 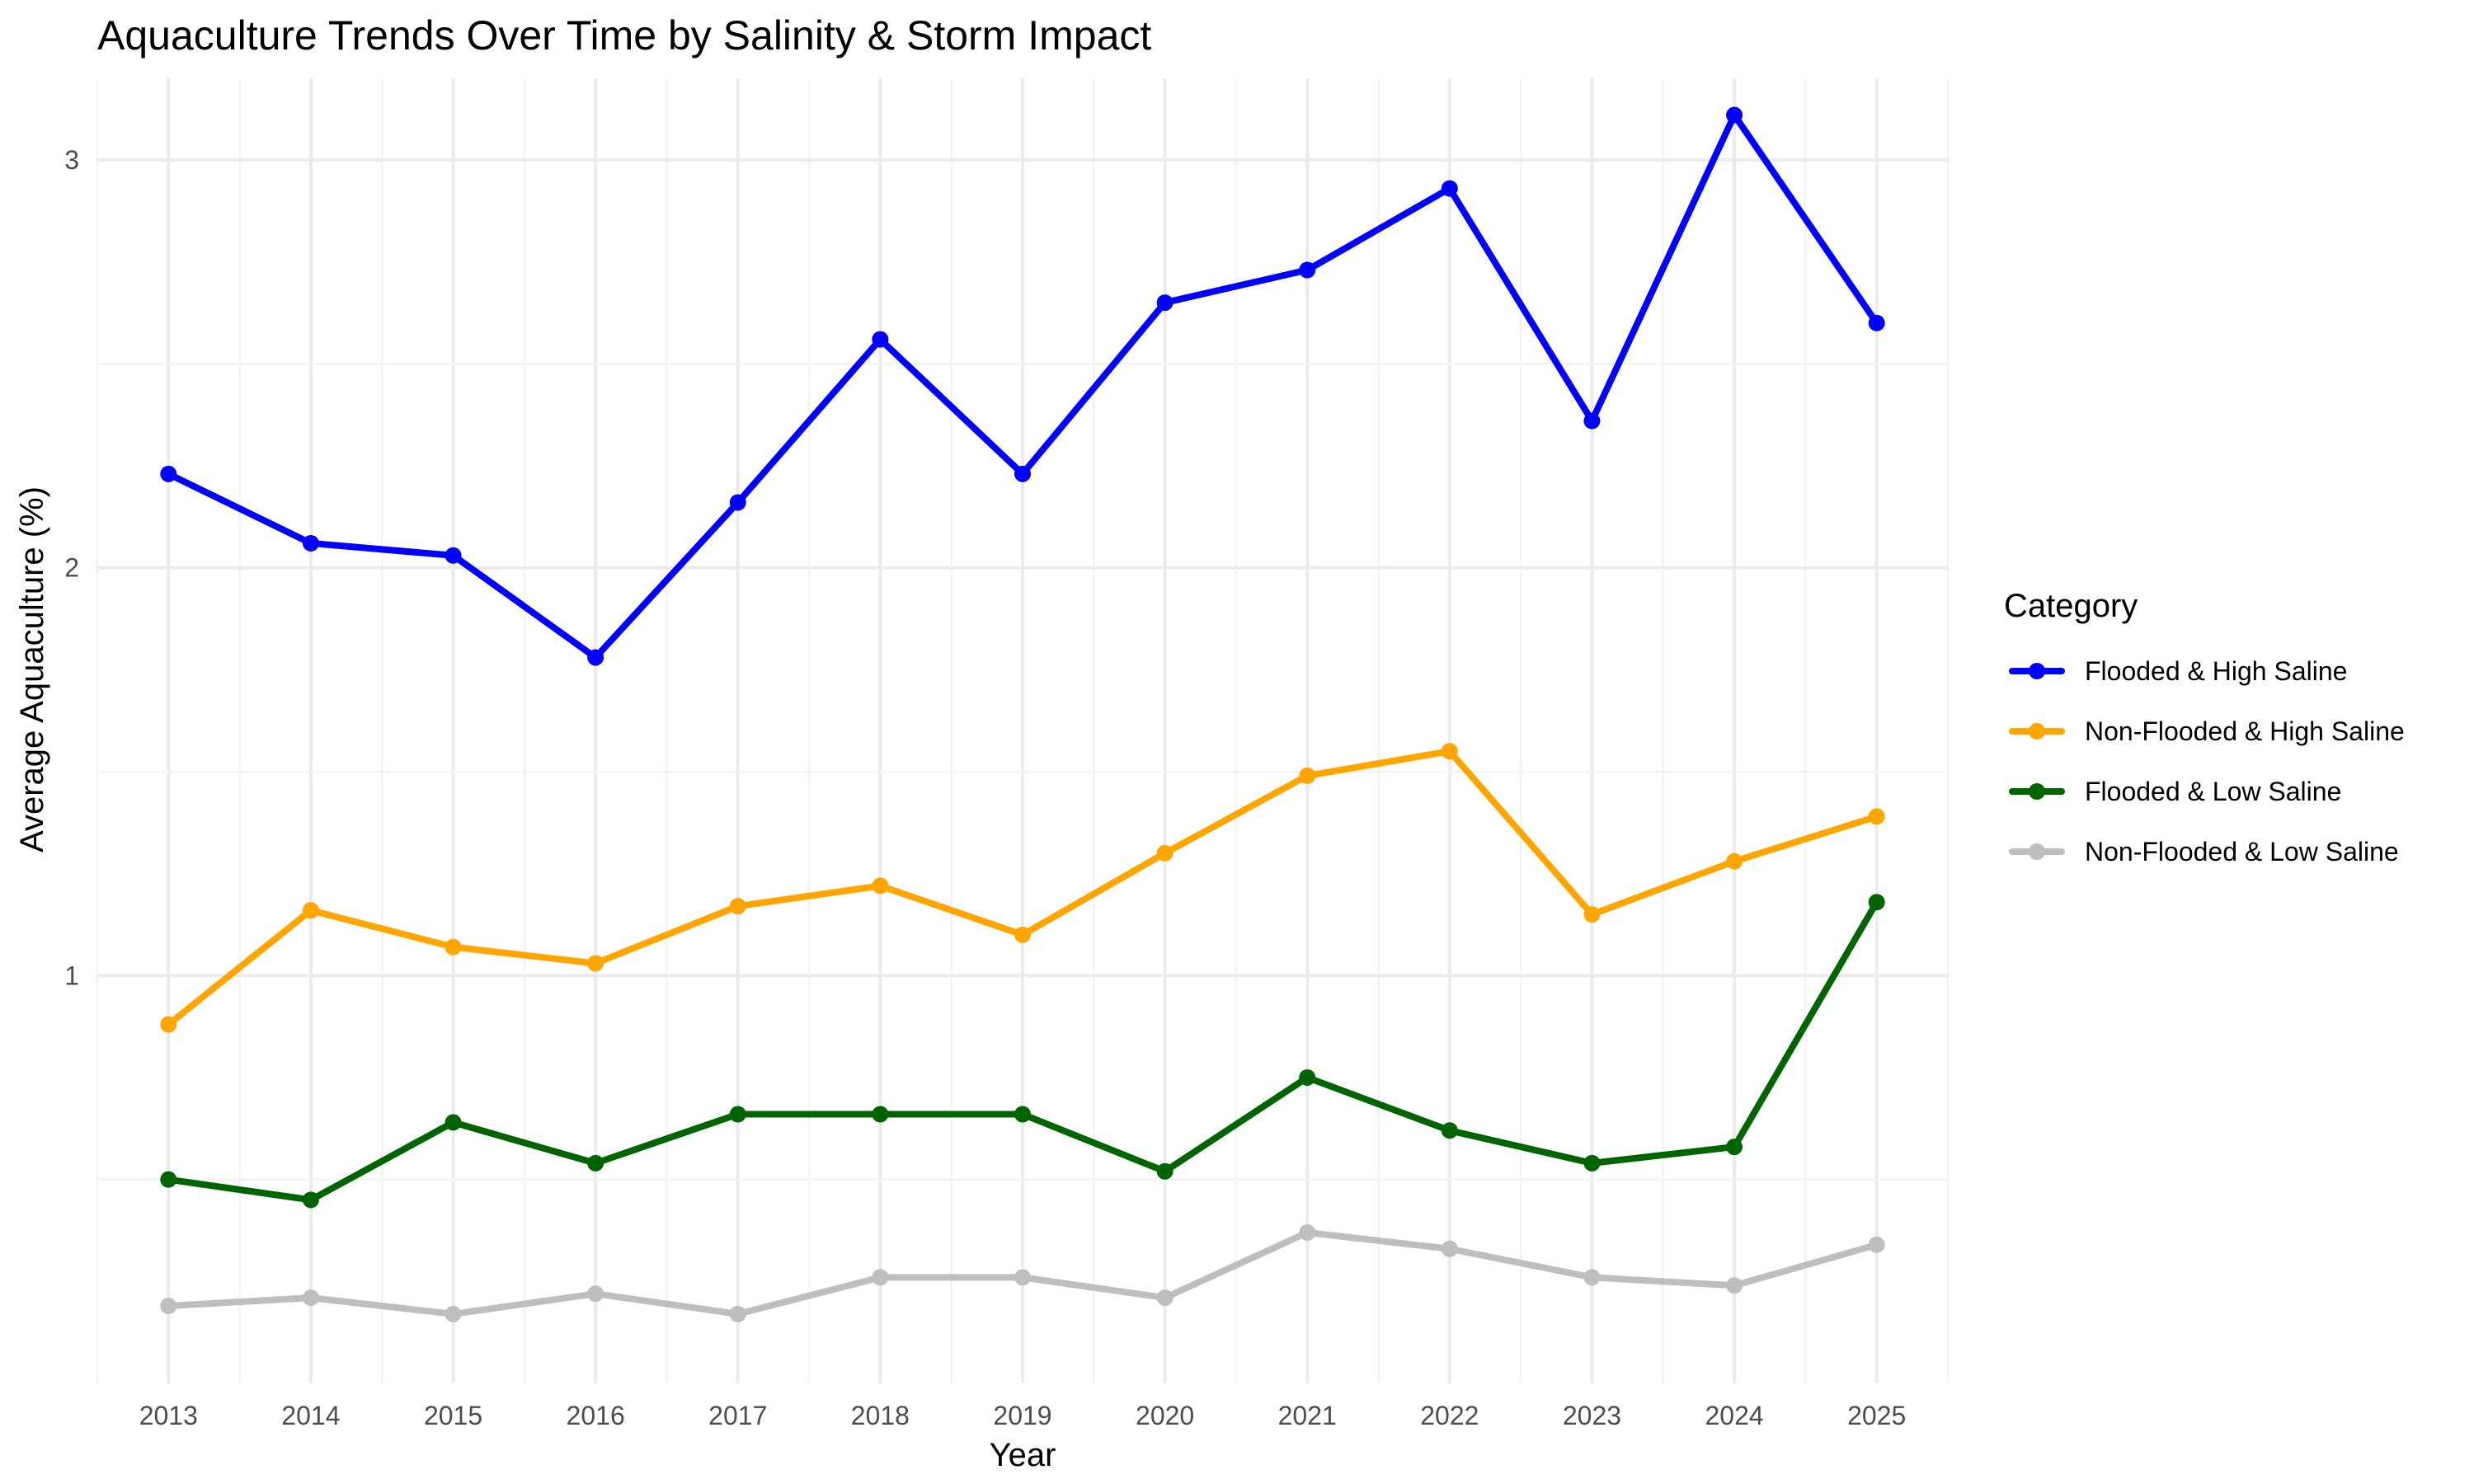 What do you see at coordinates (453, 1415) in the screenshot?
I see `x-tick-label: 2015` at bounding box center [453, 1415].